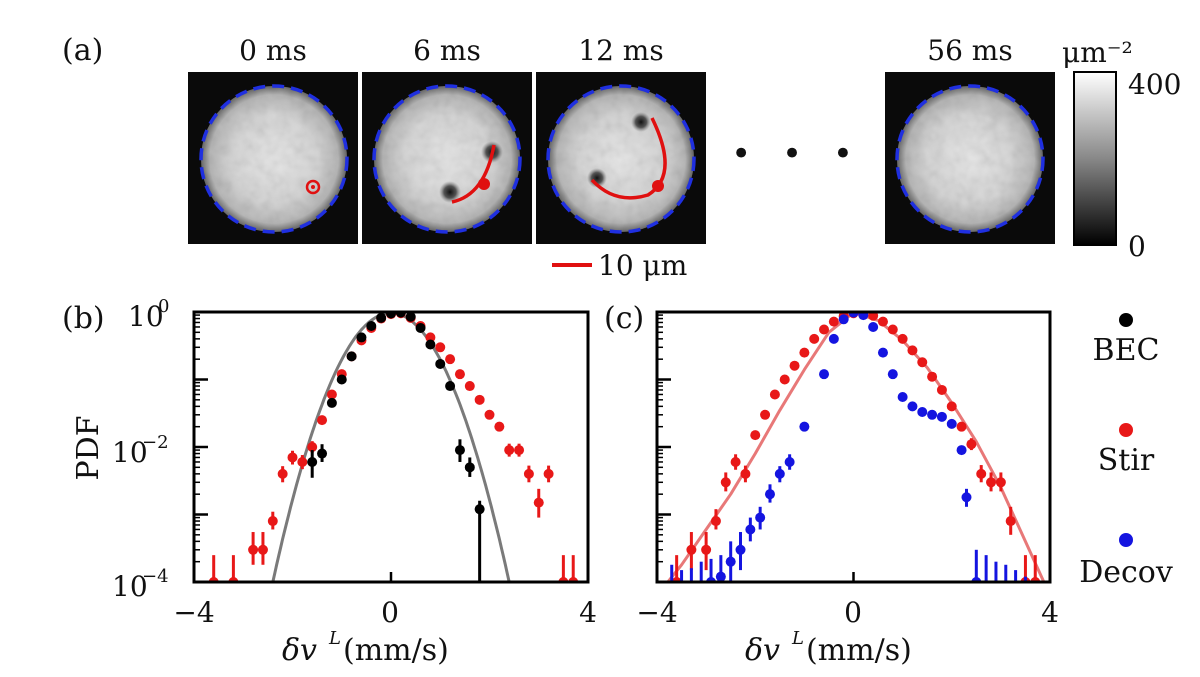  What do you see at coordinates (1126, 460) in the screenshot?
I see `legend-label-stir: Stir` at bounding box center [1126, 460].